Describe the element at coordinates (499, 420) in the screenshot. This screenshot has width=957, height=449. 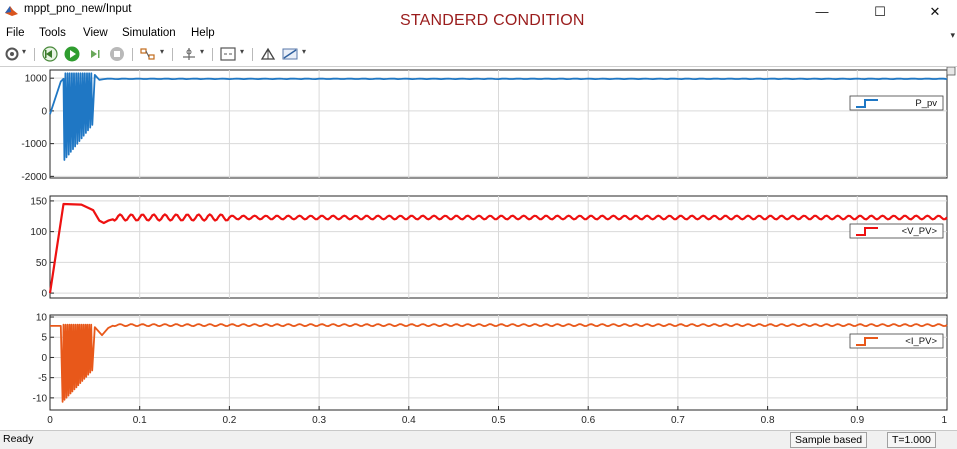
I see `x-tick-label: 0.5` at that location.